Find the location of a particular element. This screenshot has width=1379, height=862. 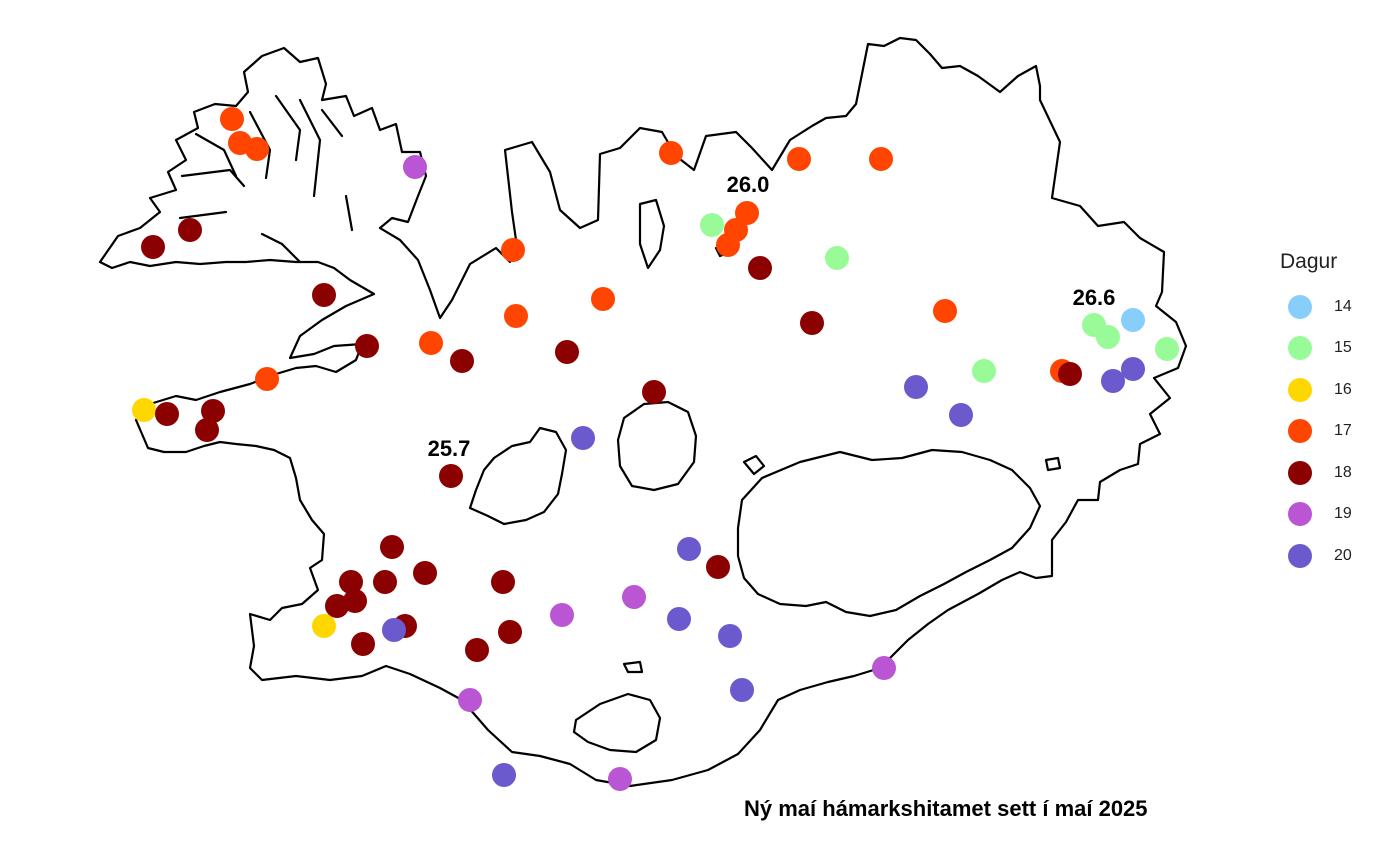

langjokull-glacier is located at coordinates (518, 476).